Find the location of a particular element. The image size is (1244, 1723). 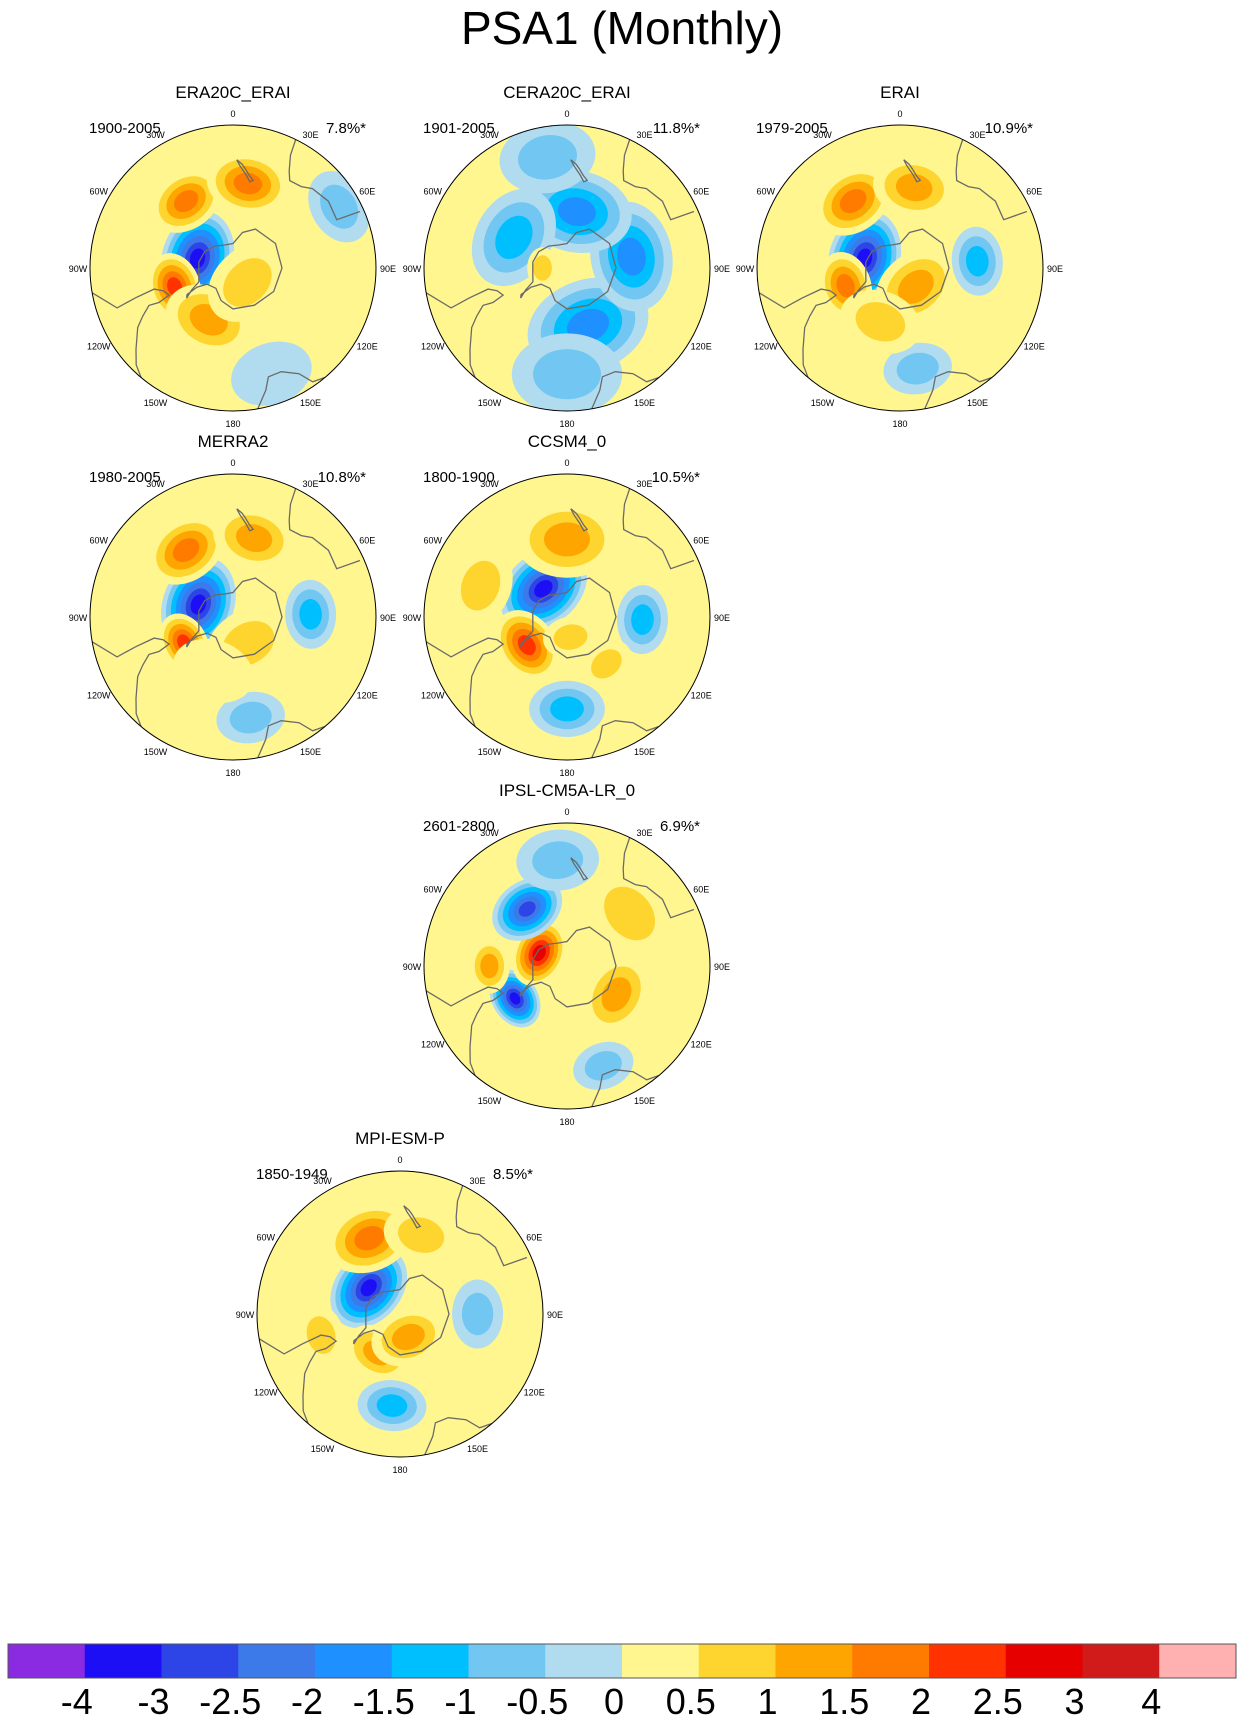

colorbar-tick-label: 1 is located at coordinates (767, 1701).